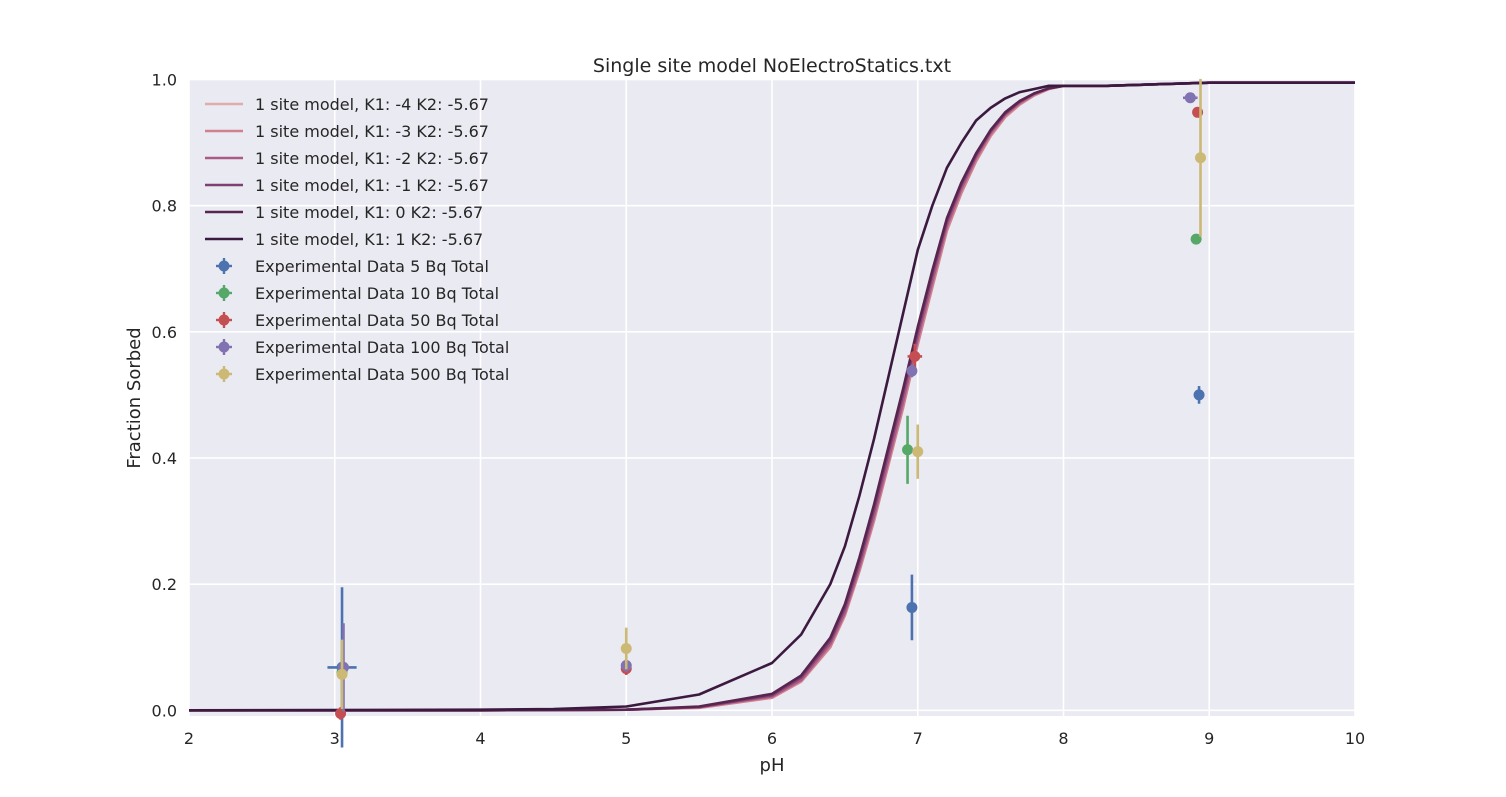 The width and height of the screenshot is (1506, 797). Describe the element at coordinates (164, 710) in the screenshot. I see `y-tick-label: 0.0` at that location.